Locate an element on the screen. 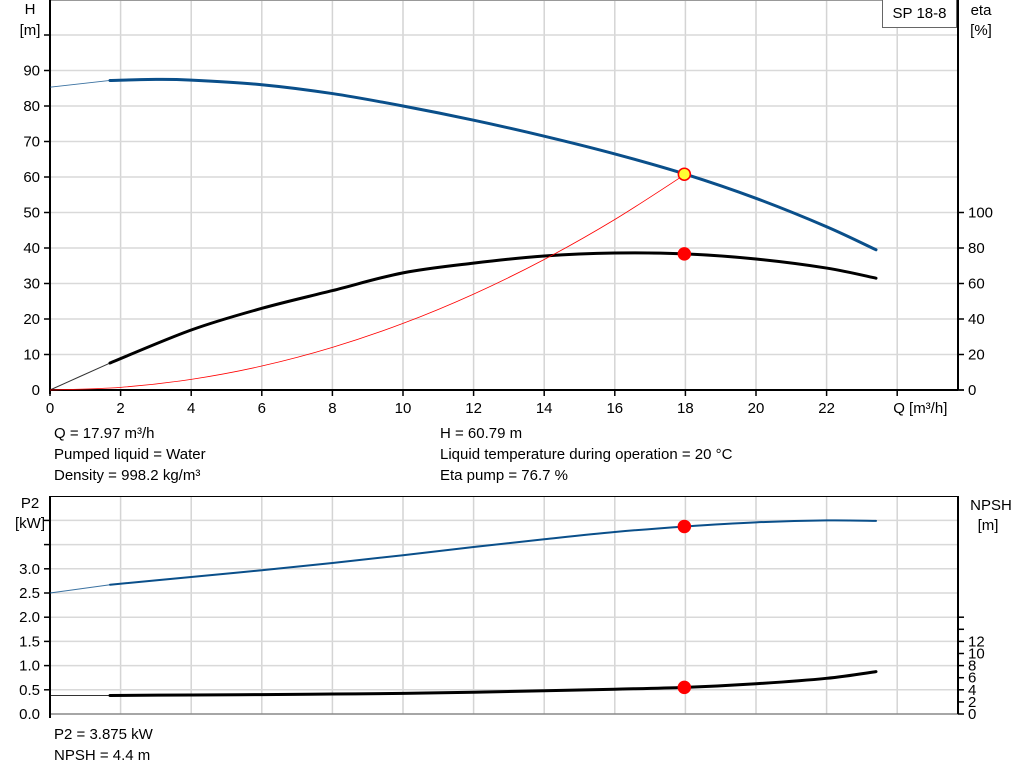 The height and width of the screenshot is (781, 1024). pump-model-label: SP 18-8 is located at coordinates (919, 14).